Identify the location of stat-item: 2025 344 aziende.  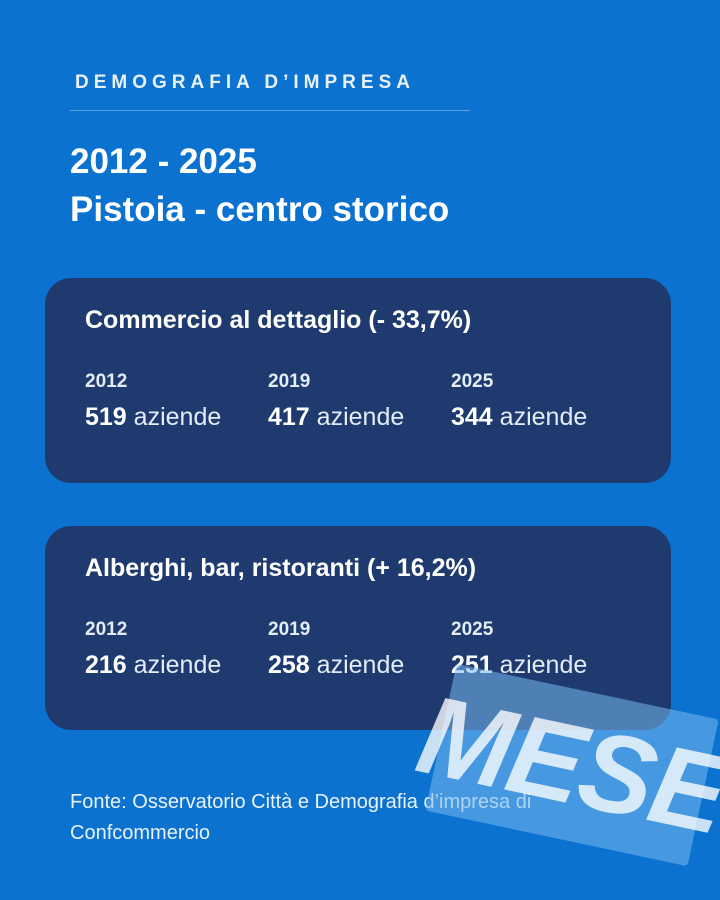
(519, 401).